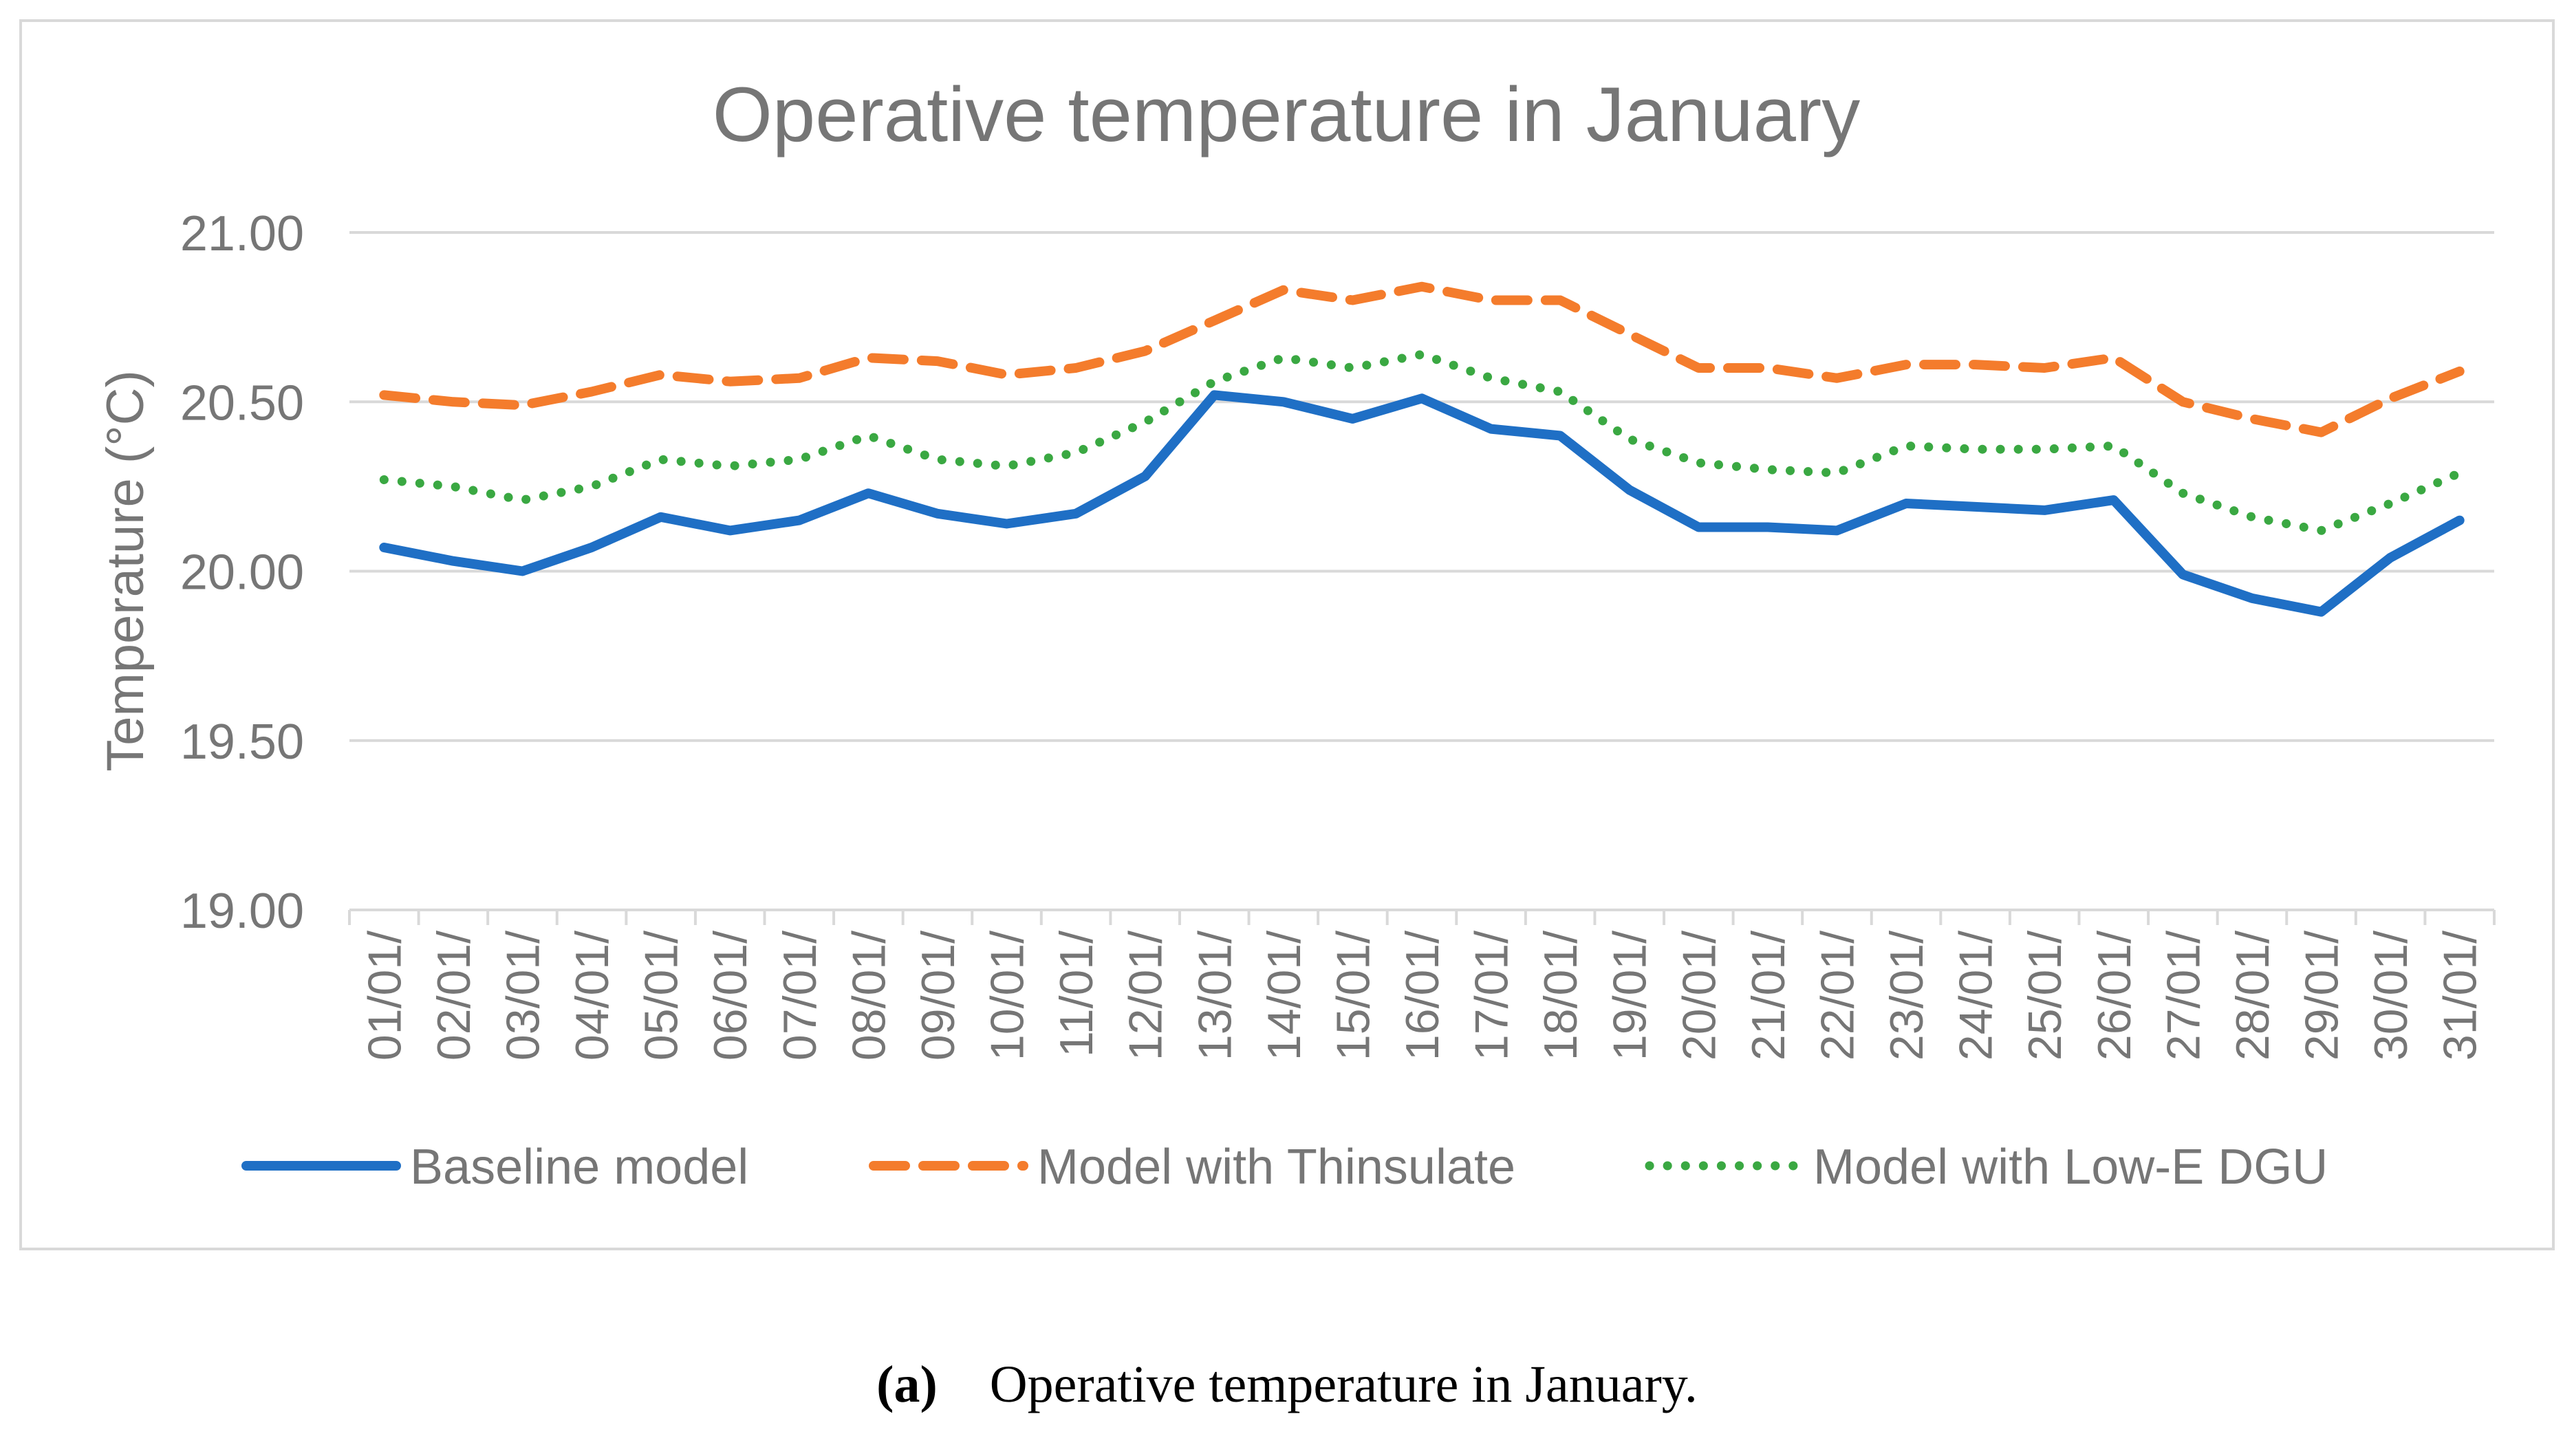 This screenshot has width=2574, height=1456. I want to click on series-line-baseline-model, so click(1422, 503).